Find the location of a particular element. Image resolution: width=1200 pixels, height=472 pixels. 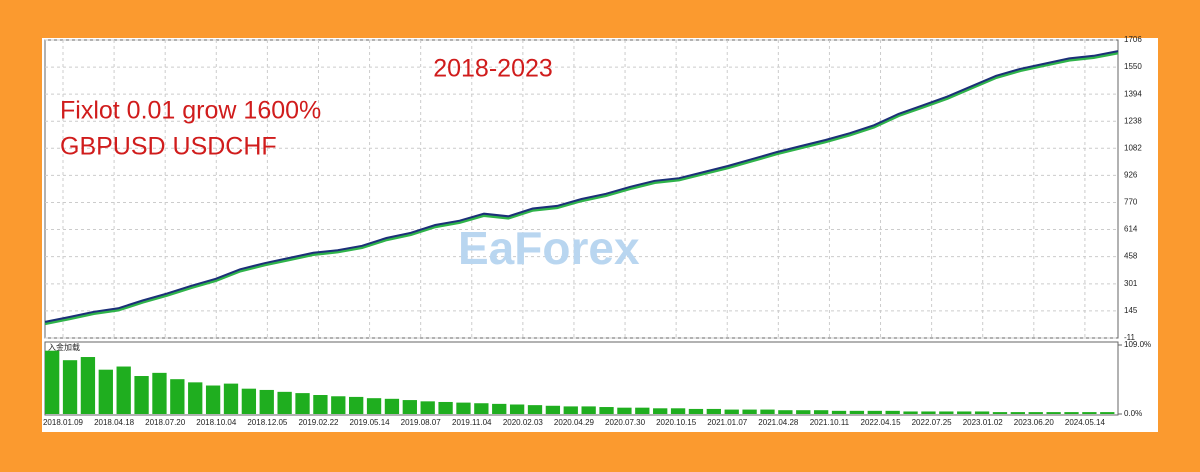

x-tick-label: 2021.01.07 is located at coordinates (727, 422).